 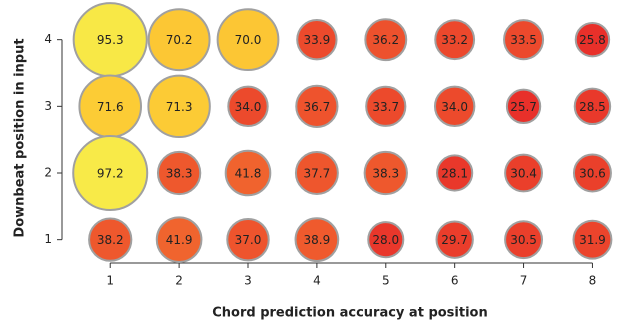 I want to click on x-tick-label: 3, so click(x=248, y=281).